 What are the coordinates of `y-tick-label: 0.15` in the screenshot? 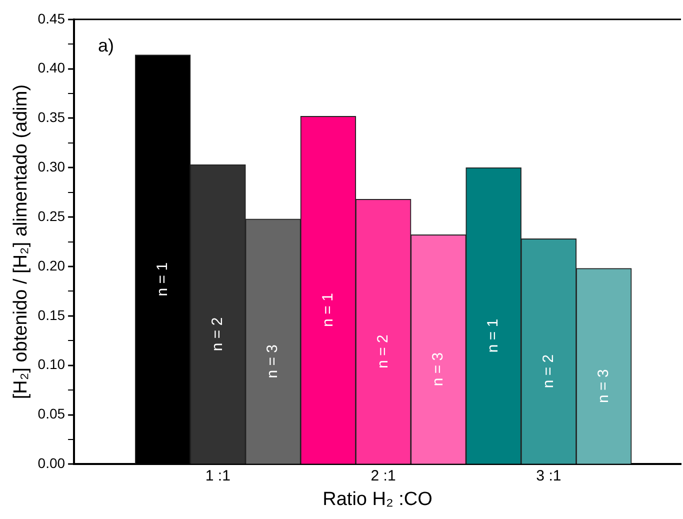 It's located at (52, 314).